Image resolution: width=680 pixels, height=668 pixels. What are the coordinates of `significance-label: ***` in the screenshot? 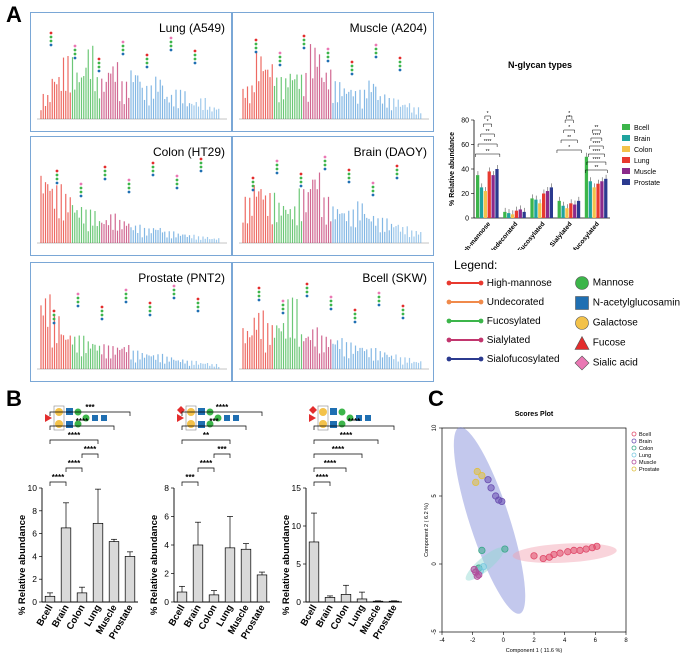 It's located at (222, 449).